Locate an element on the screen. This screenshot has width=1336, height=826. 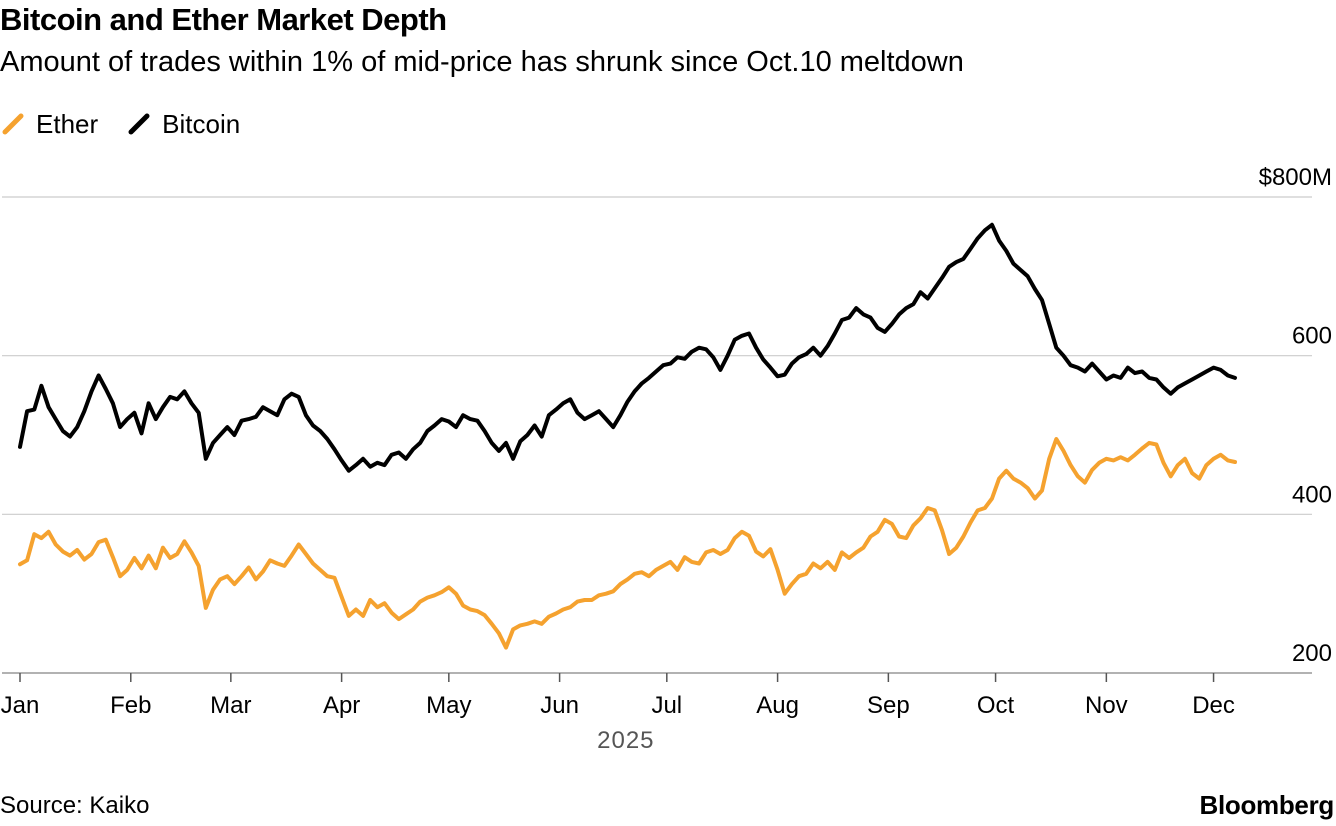
x-tick-label: Oct is located at coordinates (996, 705).